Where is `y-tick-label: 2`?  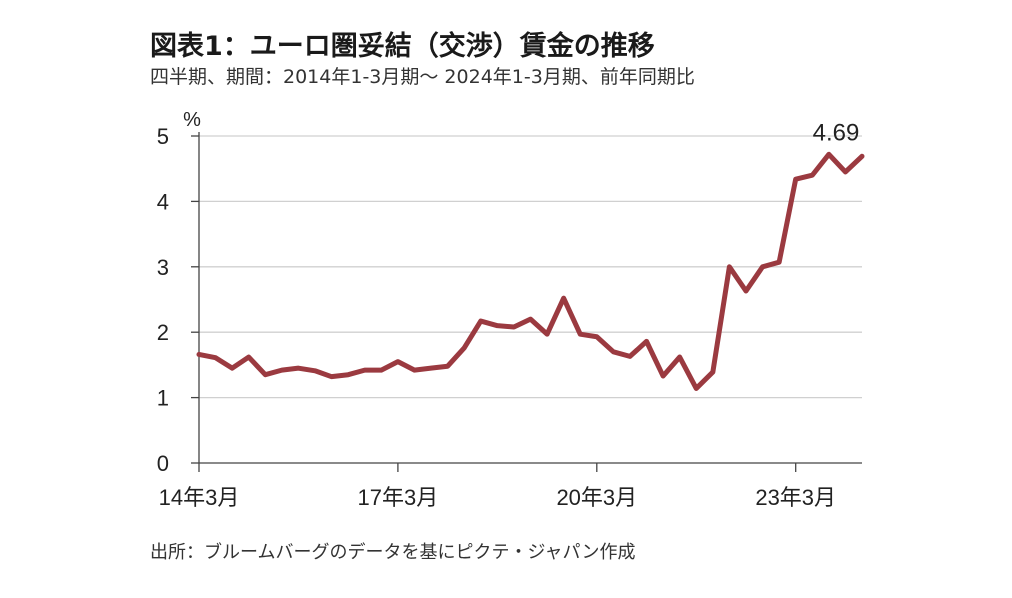 y-tick-label: 2 is located at coordinates (163, 332).